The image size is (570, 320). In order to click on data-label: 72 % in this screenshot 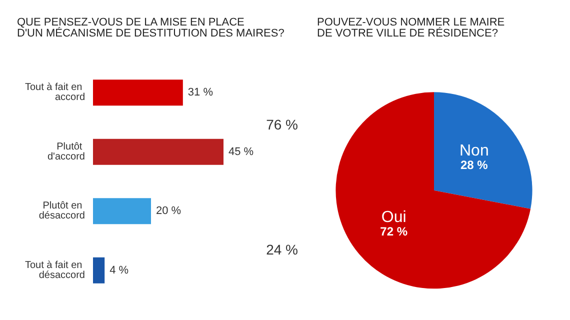, I will do `click(394, 231)`.